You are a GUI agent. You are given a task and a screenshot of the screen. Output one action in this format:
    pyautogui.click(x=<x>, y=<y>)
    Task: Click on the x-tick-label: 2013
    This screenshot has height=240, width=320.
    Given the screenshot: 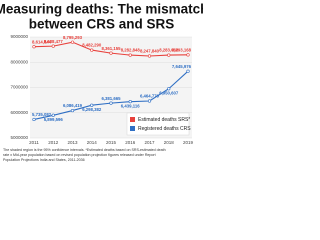 What is the action you would take?
    pyautogui.click(x=72, y=142)
    